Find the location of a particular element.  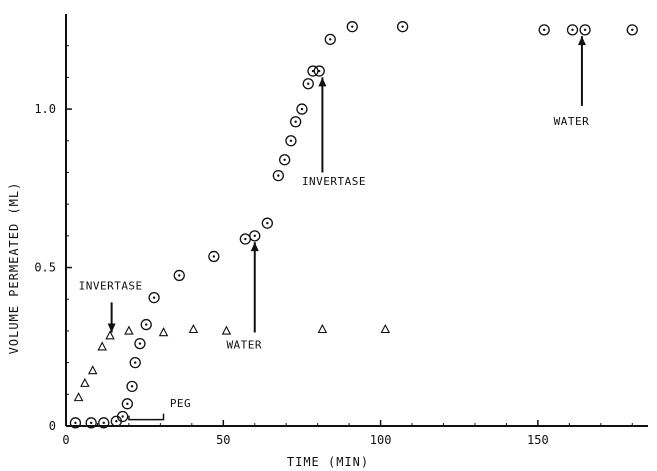

annotation-label: PEG is located at coordinates (180, 403).